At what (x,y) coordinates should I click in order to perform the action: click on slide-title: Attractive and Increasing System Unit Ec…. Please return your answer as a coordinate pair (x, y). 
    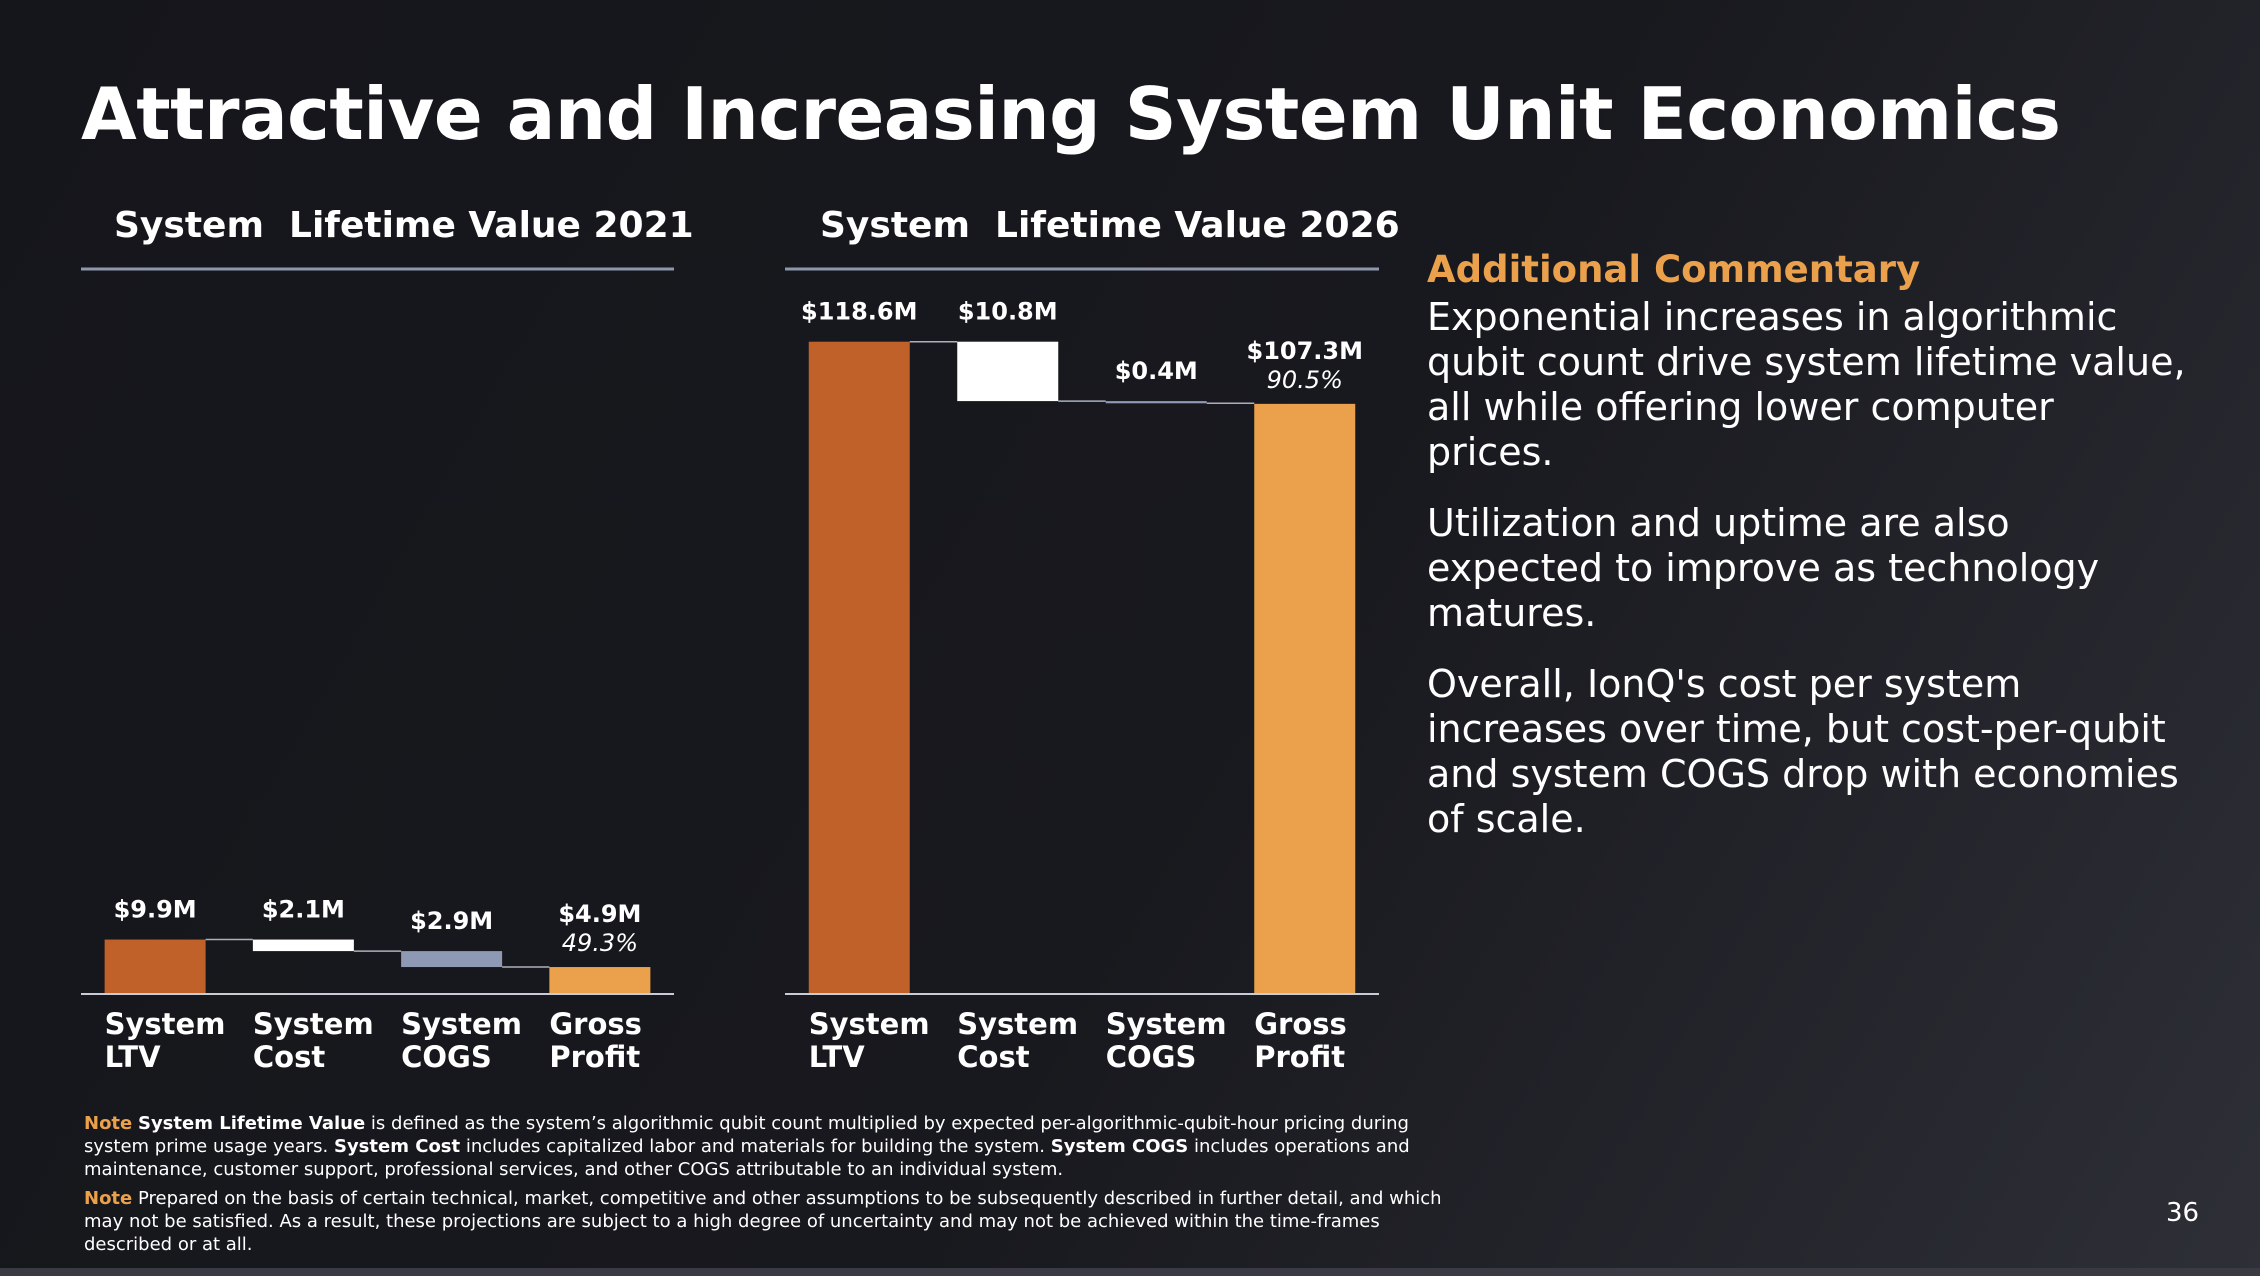
    Looking at the image, I should click on (1071, 114).